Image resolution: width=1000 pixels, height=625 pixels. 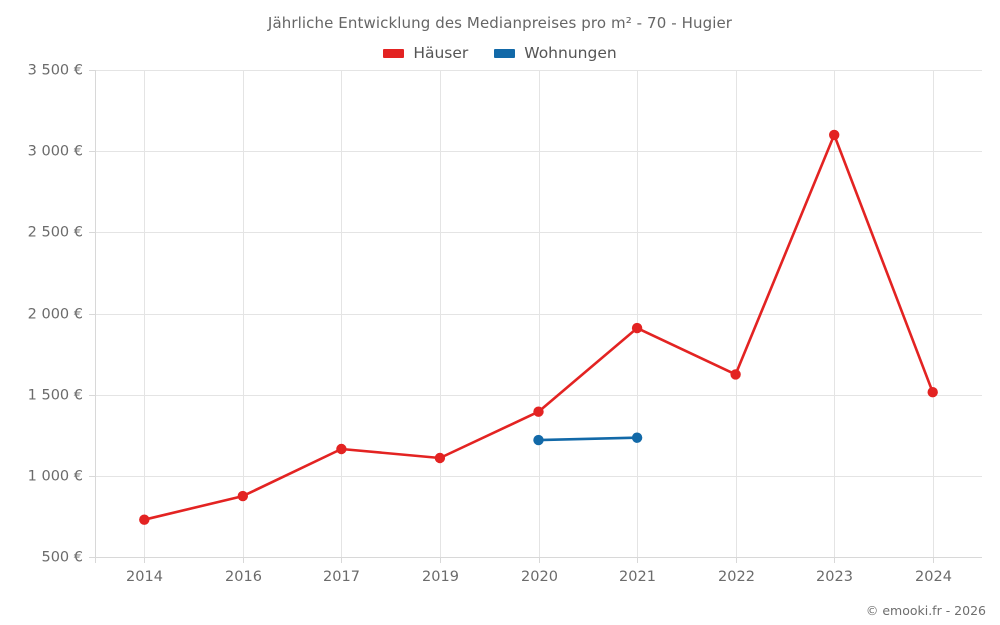 What do you see at coordinates (834, 577) in the screenshot?
I see `x-tick-label: 2023` at bounding box center [834, 577].